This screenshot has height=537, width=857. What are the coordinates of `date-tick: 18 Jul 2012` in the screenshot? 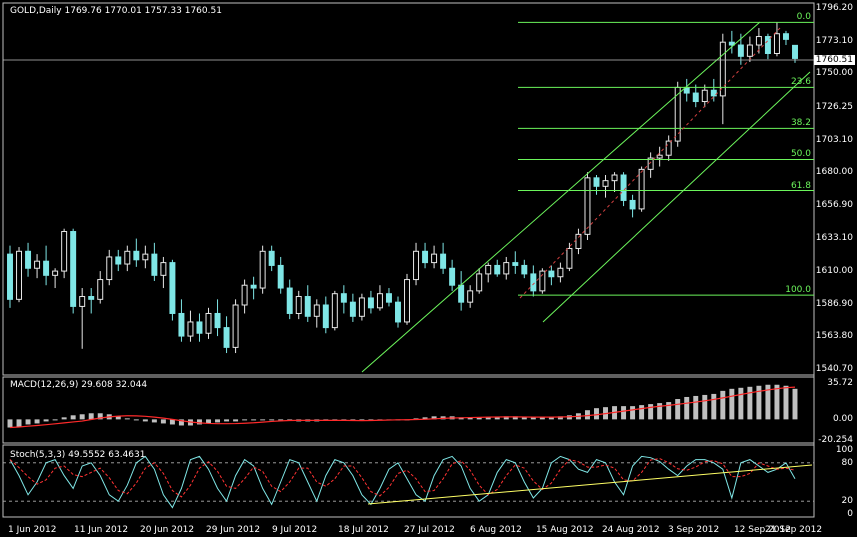 It's located at (363, 530).